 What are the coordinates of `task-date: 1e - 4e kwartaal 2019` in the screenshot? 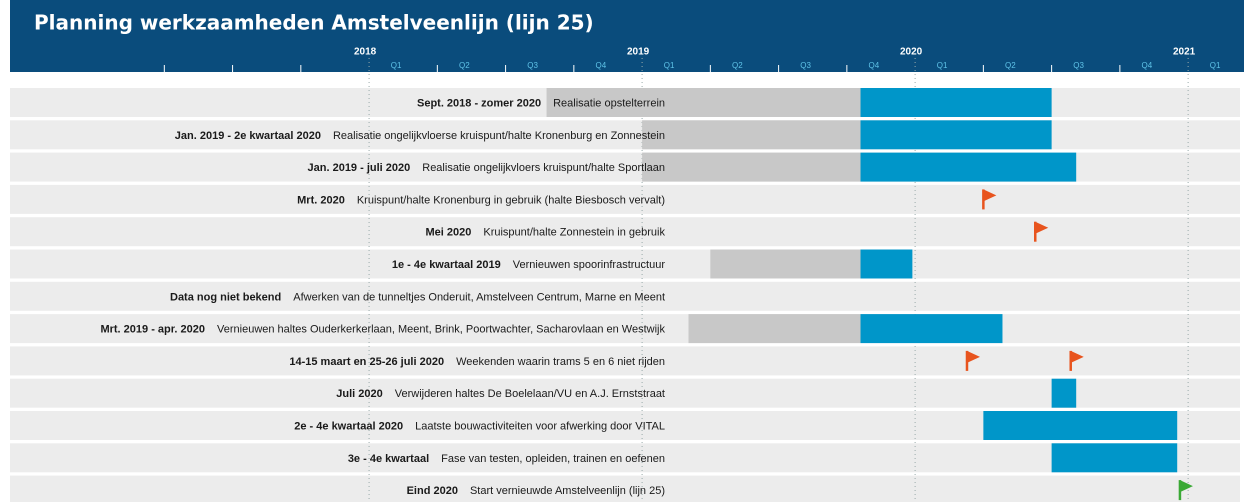 It's located at (446, 265).